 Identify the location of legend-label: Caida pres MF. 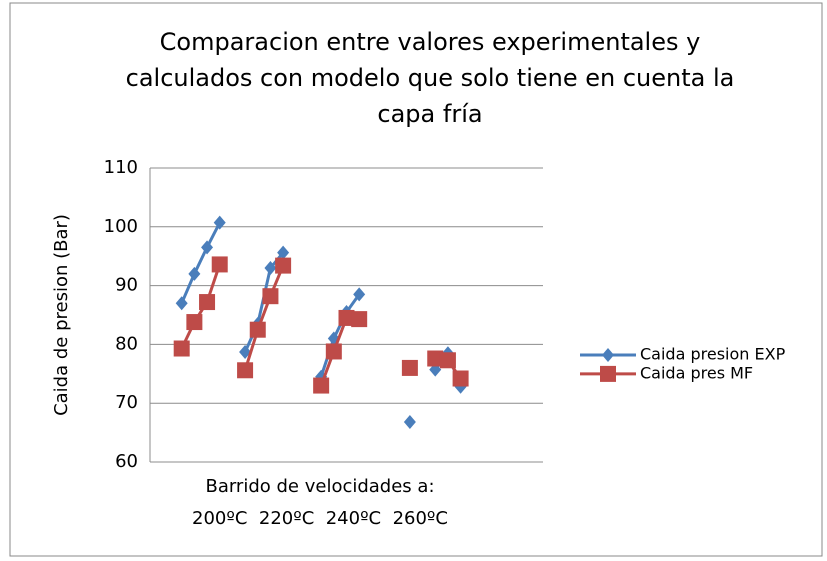
(696, 372).